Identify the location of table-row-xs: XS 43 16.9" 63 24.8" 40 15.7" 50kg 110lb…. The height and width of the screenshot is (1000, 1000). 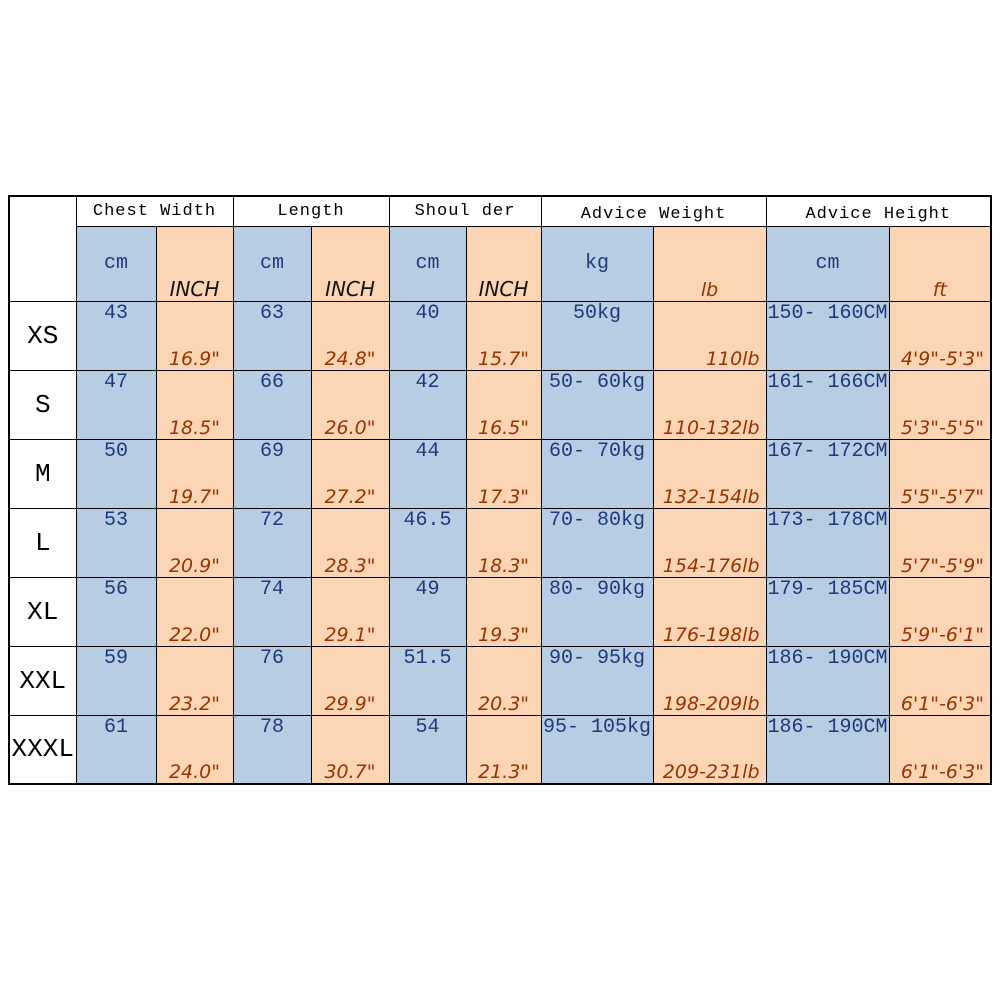
(500, 335).